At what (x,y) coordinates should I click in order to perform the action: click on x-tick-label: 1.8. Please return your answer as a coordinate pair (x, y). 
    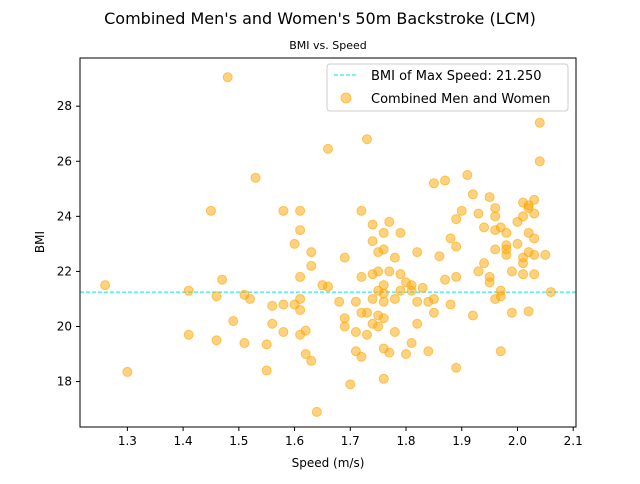
    Looking at the image, I should click on (405, 441).